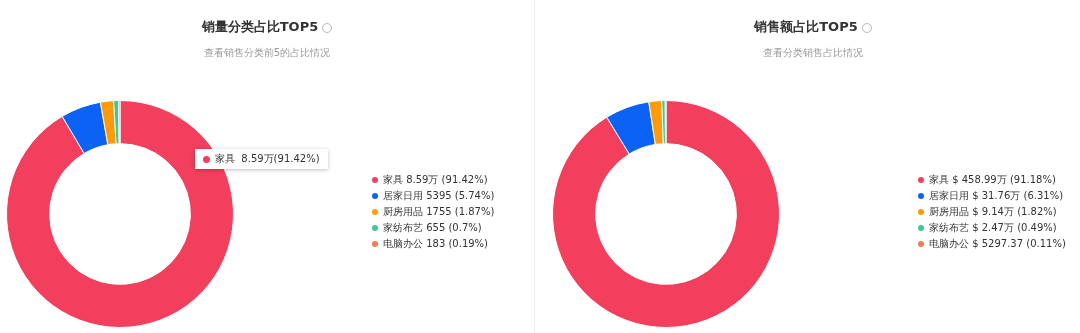  What do you see at coordinates (996, 196) in the screenshot?
I see `legend-label: 居家日用 $ 31.76万 (6.31%)` at bounding box center [996, 196].